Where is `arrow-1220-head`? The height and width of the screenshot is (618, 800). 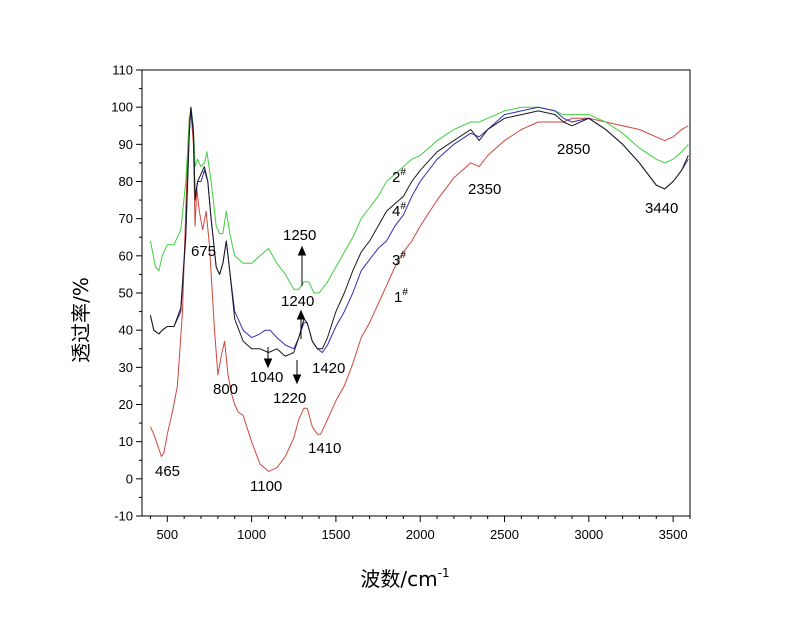
arrow-1220-head is located at coordinates (297, 379).